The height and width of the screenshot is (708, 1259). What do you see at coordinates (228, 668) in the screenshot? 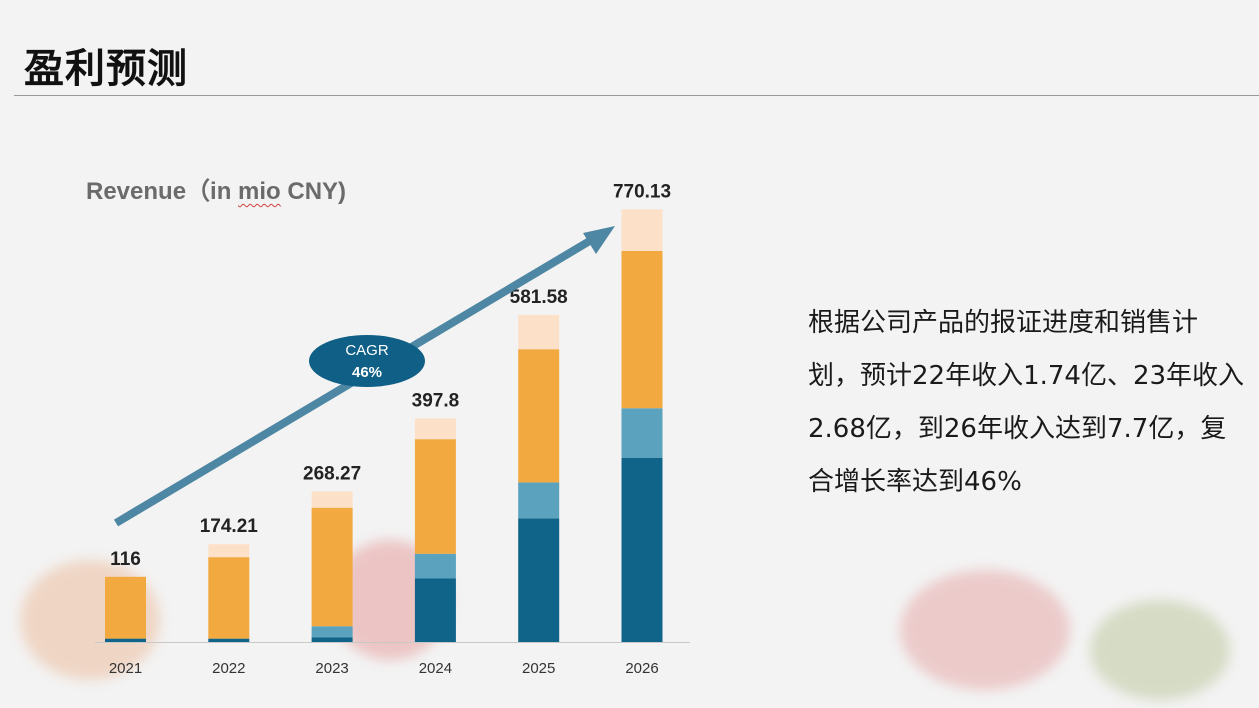
I see `x-tick-label-2022: 2022` at bounding box center [228, 668].